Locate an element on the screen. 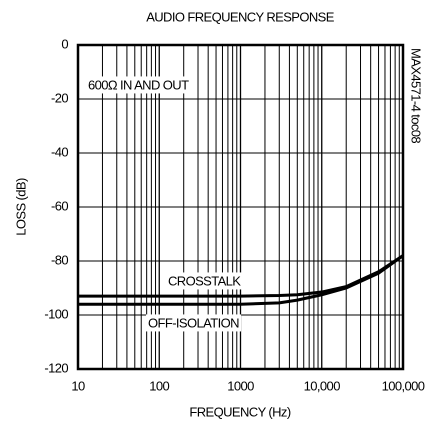 The height and width of the screenshot is (431, 429). y-tick-label: -40 is located at coordinates (59, 151).